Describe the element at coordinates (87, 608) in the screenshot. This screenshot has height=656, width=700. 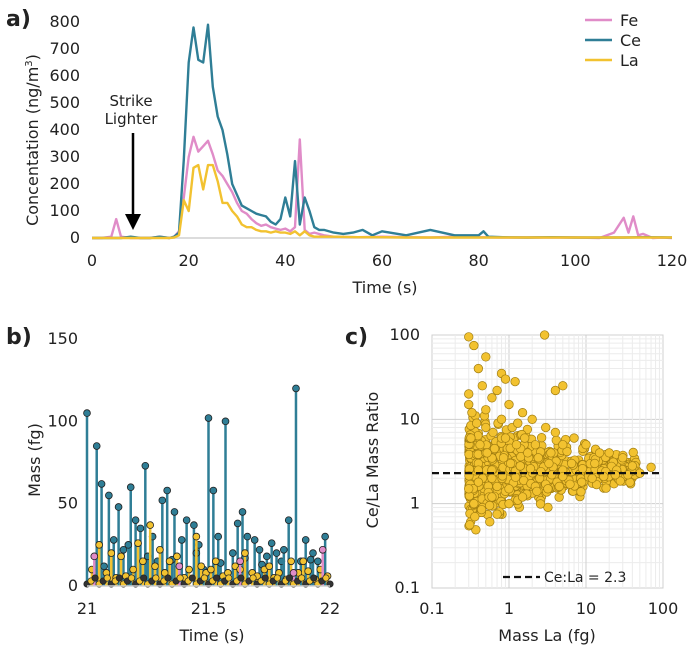
I see `panel-b-x-tick-21: 21` at that location.